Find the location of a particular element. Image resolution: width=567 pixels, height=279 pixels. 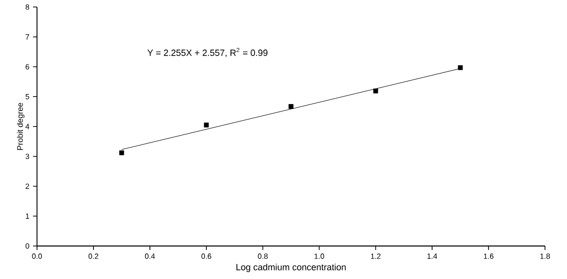

annotation: Y = 2.255X + 2.557, R$^{2}$ = 0.99 is located at coordinates (207, 52).